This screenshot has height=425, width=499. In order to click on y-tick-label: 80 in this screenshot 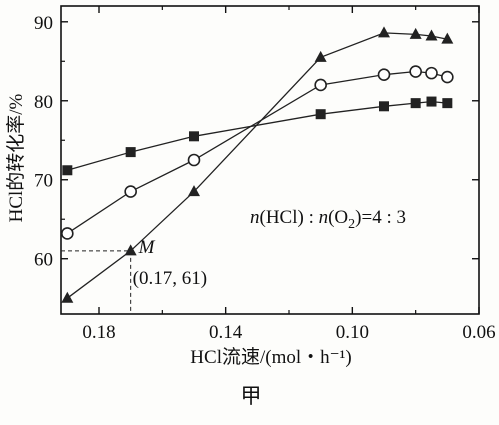, I will do `click(43, 102)`.